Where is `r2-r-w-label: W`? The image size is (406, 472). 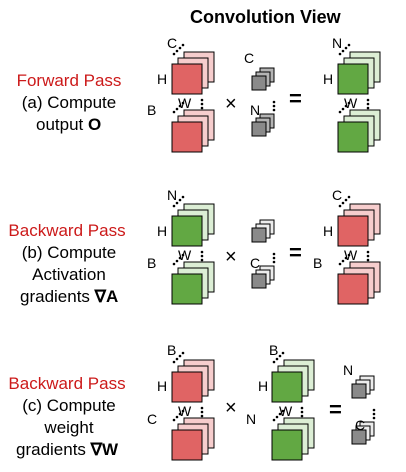
r2-r-w-label: W is located at coordinates (351, 255).